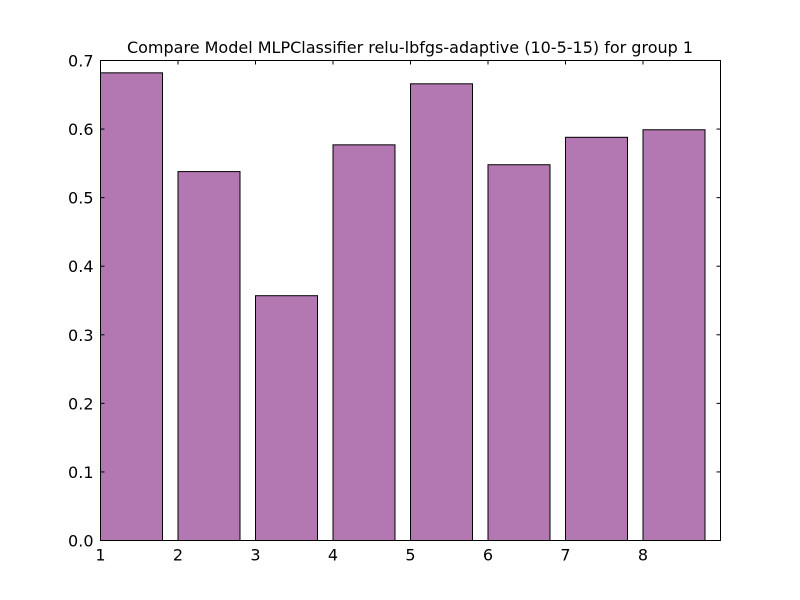 The width and height of the screenshot is (800, 600). I want to click on xtick-label-4: 4, so click(333, 555).